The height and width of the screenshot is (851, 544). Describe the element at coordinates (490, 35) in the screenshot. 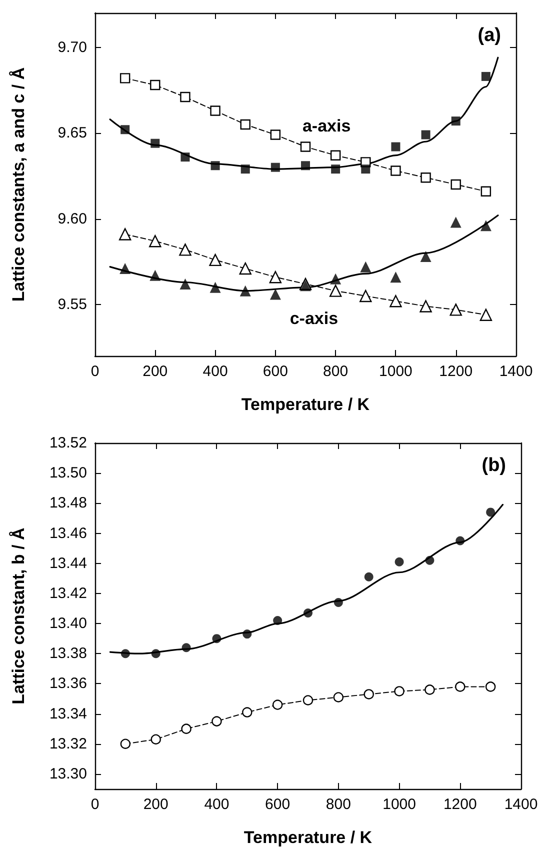

I see `text: (a)` at that location.